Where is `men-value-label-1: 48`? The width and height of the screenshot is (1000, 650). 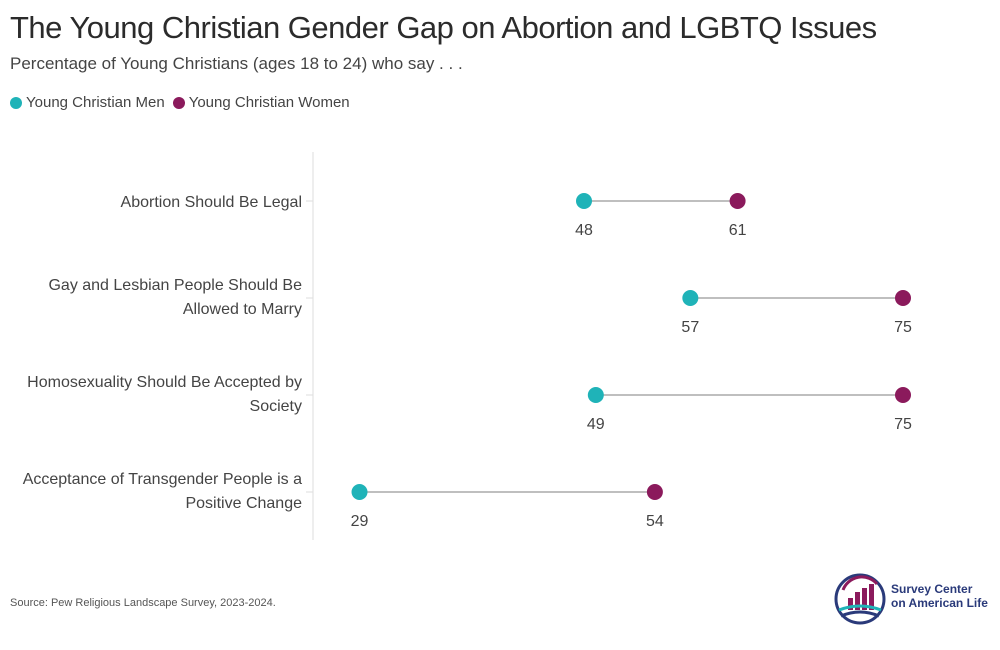
men-value-label-1: 48 is located at coordinates (584, 230).